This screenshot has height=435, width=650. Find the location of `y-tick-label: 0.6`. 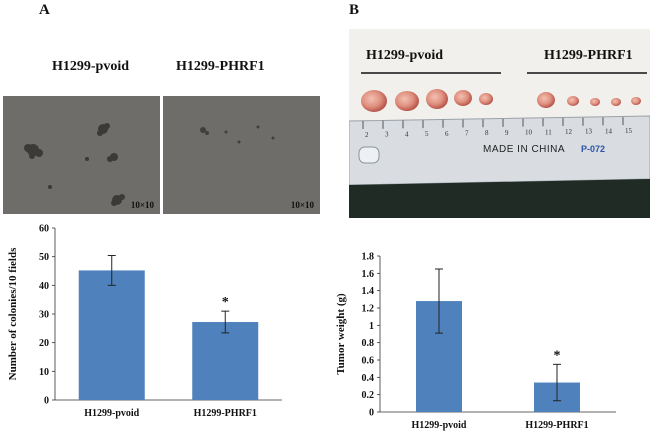

y-tick-label: 0.6 is located at coordinates (368, 361).